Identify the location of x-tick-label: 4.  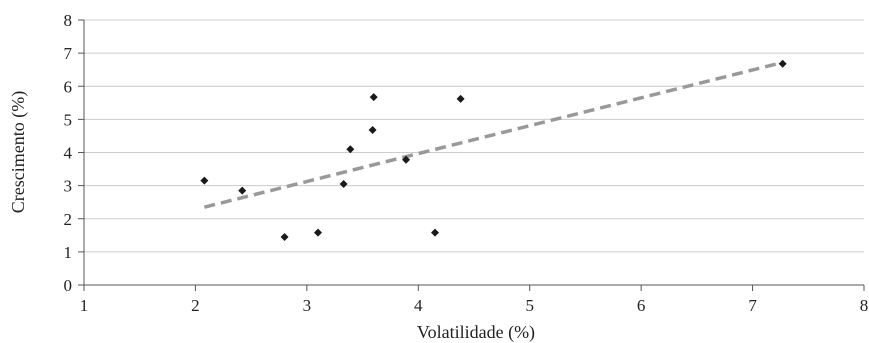
(418, 305).